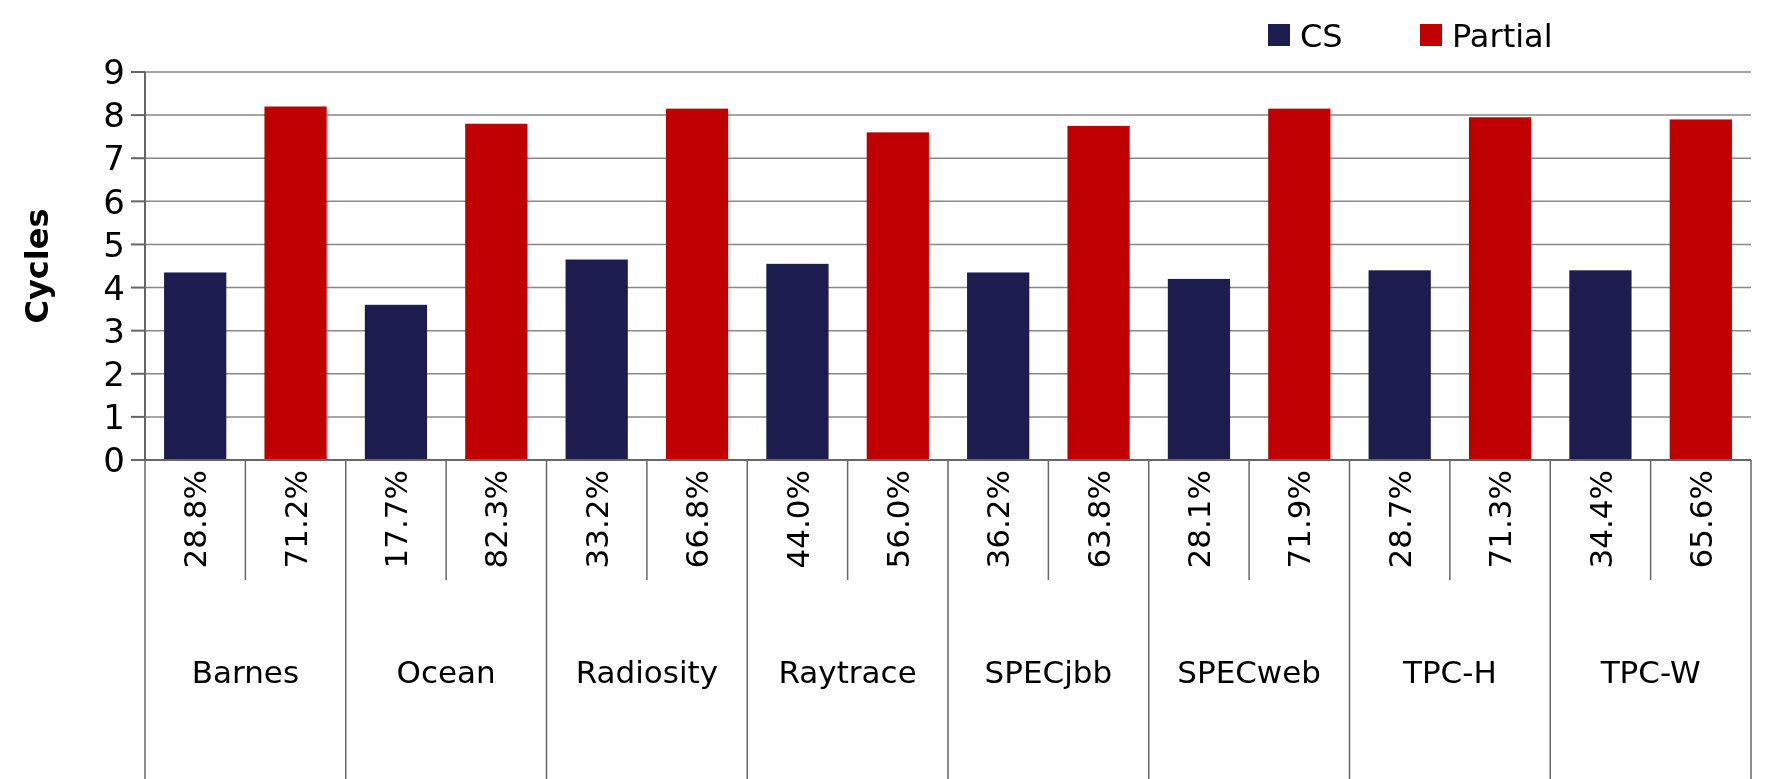 Image resolution: width=1774 pixels, height=779 pixels. Describe the element at coordinates (897, 519) in the screenshot. I see `x-tick-label: 56.0%` at that location.